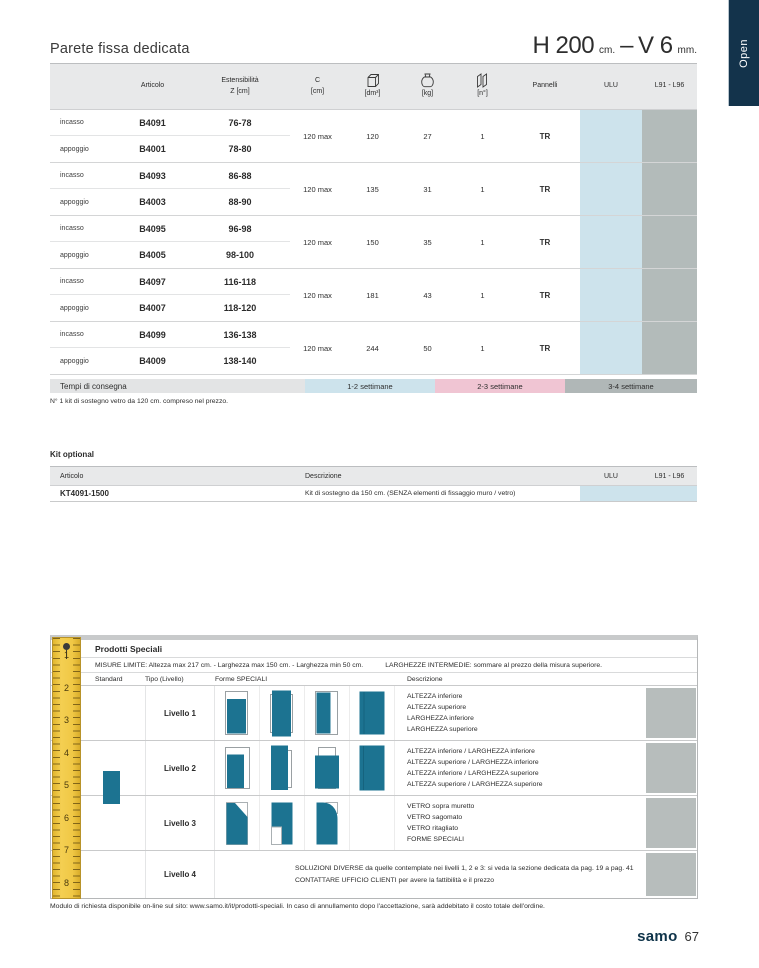 The height and width of the screenshot is (968, 759). I want to click on ruler-number: 3, so click(66, 720).